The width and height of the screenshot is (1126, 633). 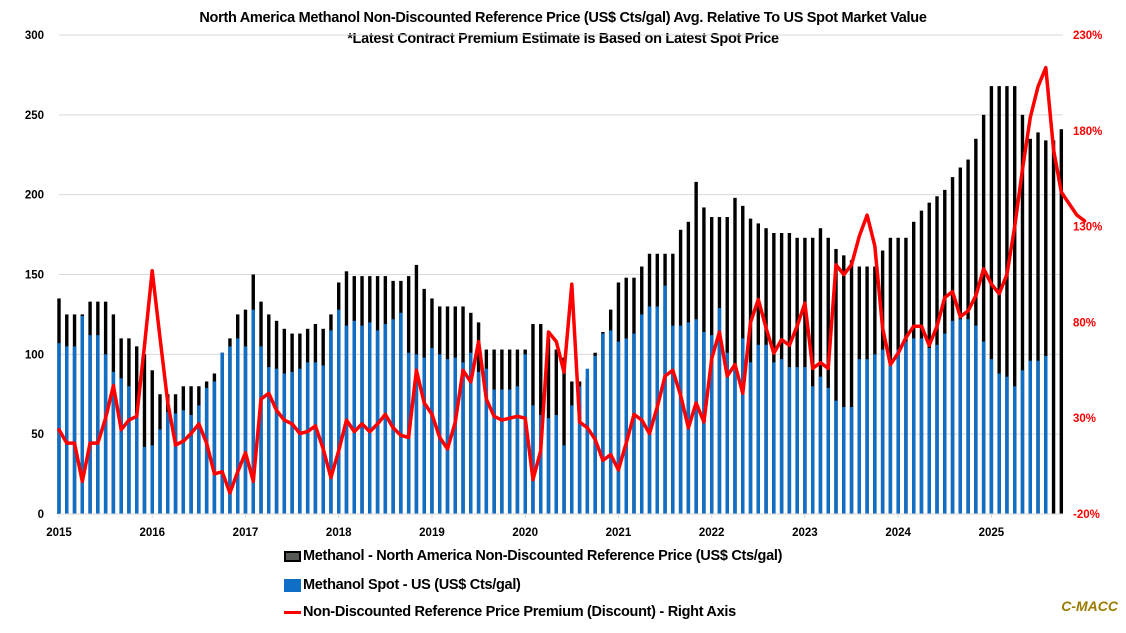 I want to click on left-axis-tick-label: 100, so click(x=34, y=355).